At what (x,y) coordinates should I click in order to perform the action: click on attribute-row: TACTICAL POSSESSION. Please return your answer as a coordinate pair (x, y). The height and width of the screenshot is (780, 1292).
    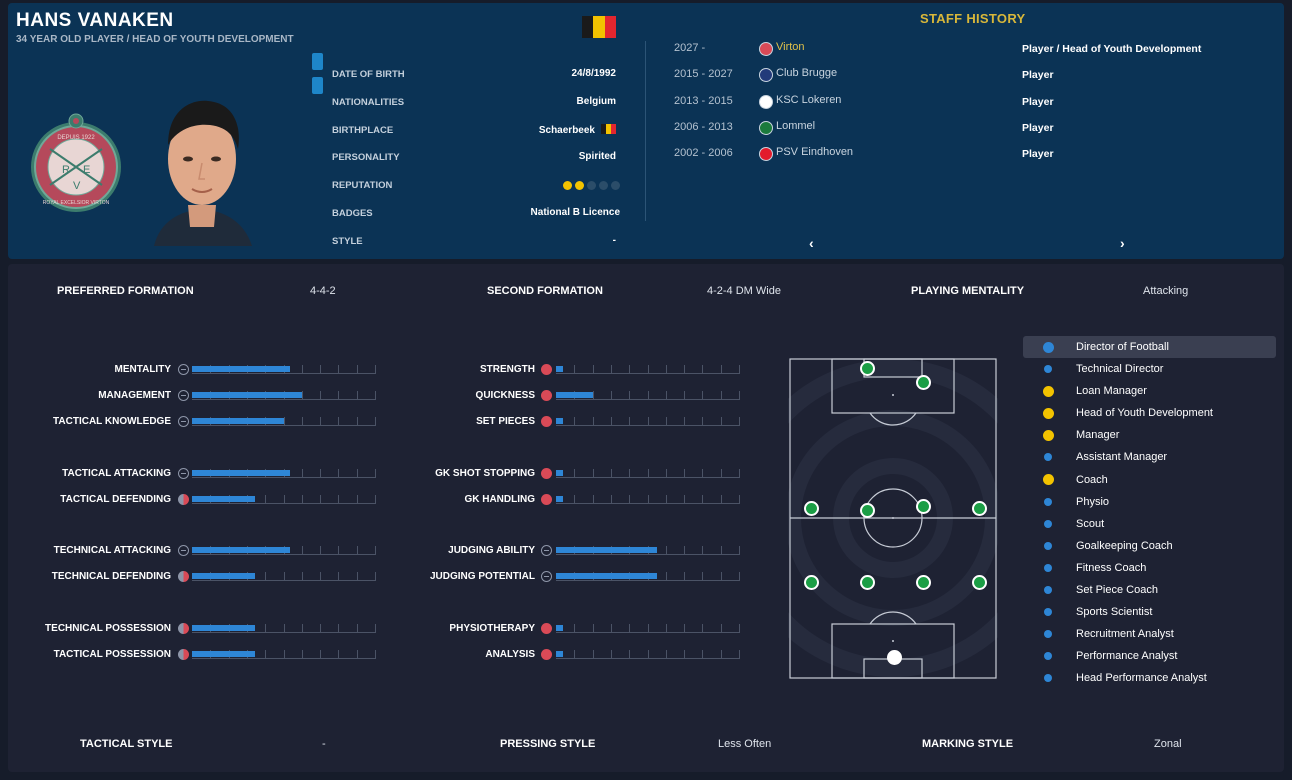
    Looking at the image, I should click on (388, 655).